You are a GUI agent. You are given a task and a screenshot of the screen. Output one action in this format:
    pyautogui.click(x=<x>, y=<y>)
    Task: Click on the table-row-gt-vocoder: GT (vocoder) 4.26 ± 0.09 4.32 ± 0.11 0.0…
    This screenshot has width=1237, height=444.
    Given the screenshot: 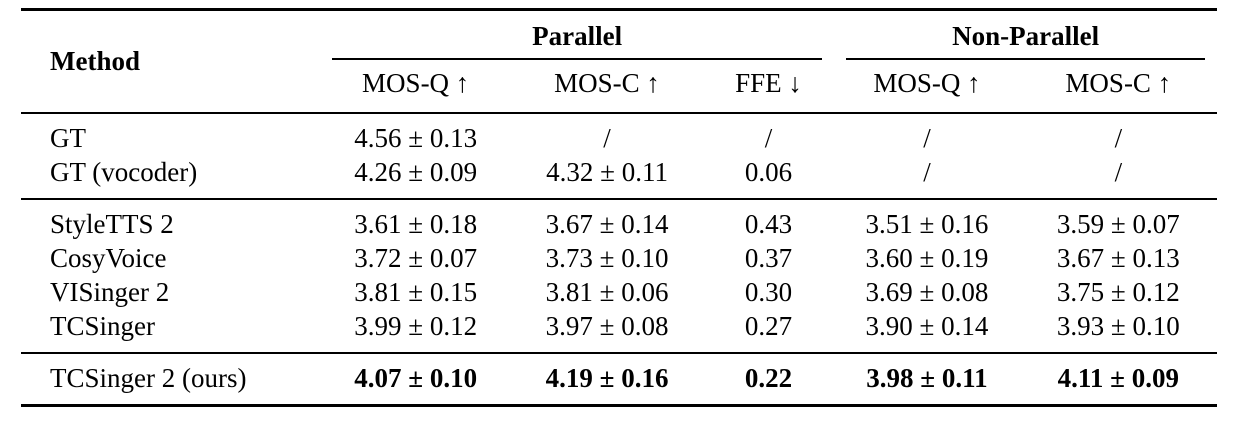 What is the action you would take?
    pyautogui.click(x=619, y=177)
    